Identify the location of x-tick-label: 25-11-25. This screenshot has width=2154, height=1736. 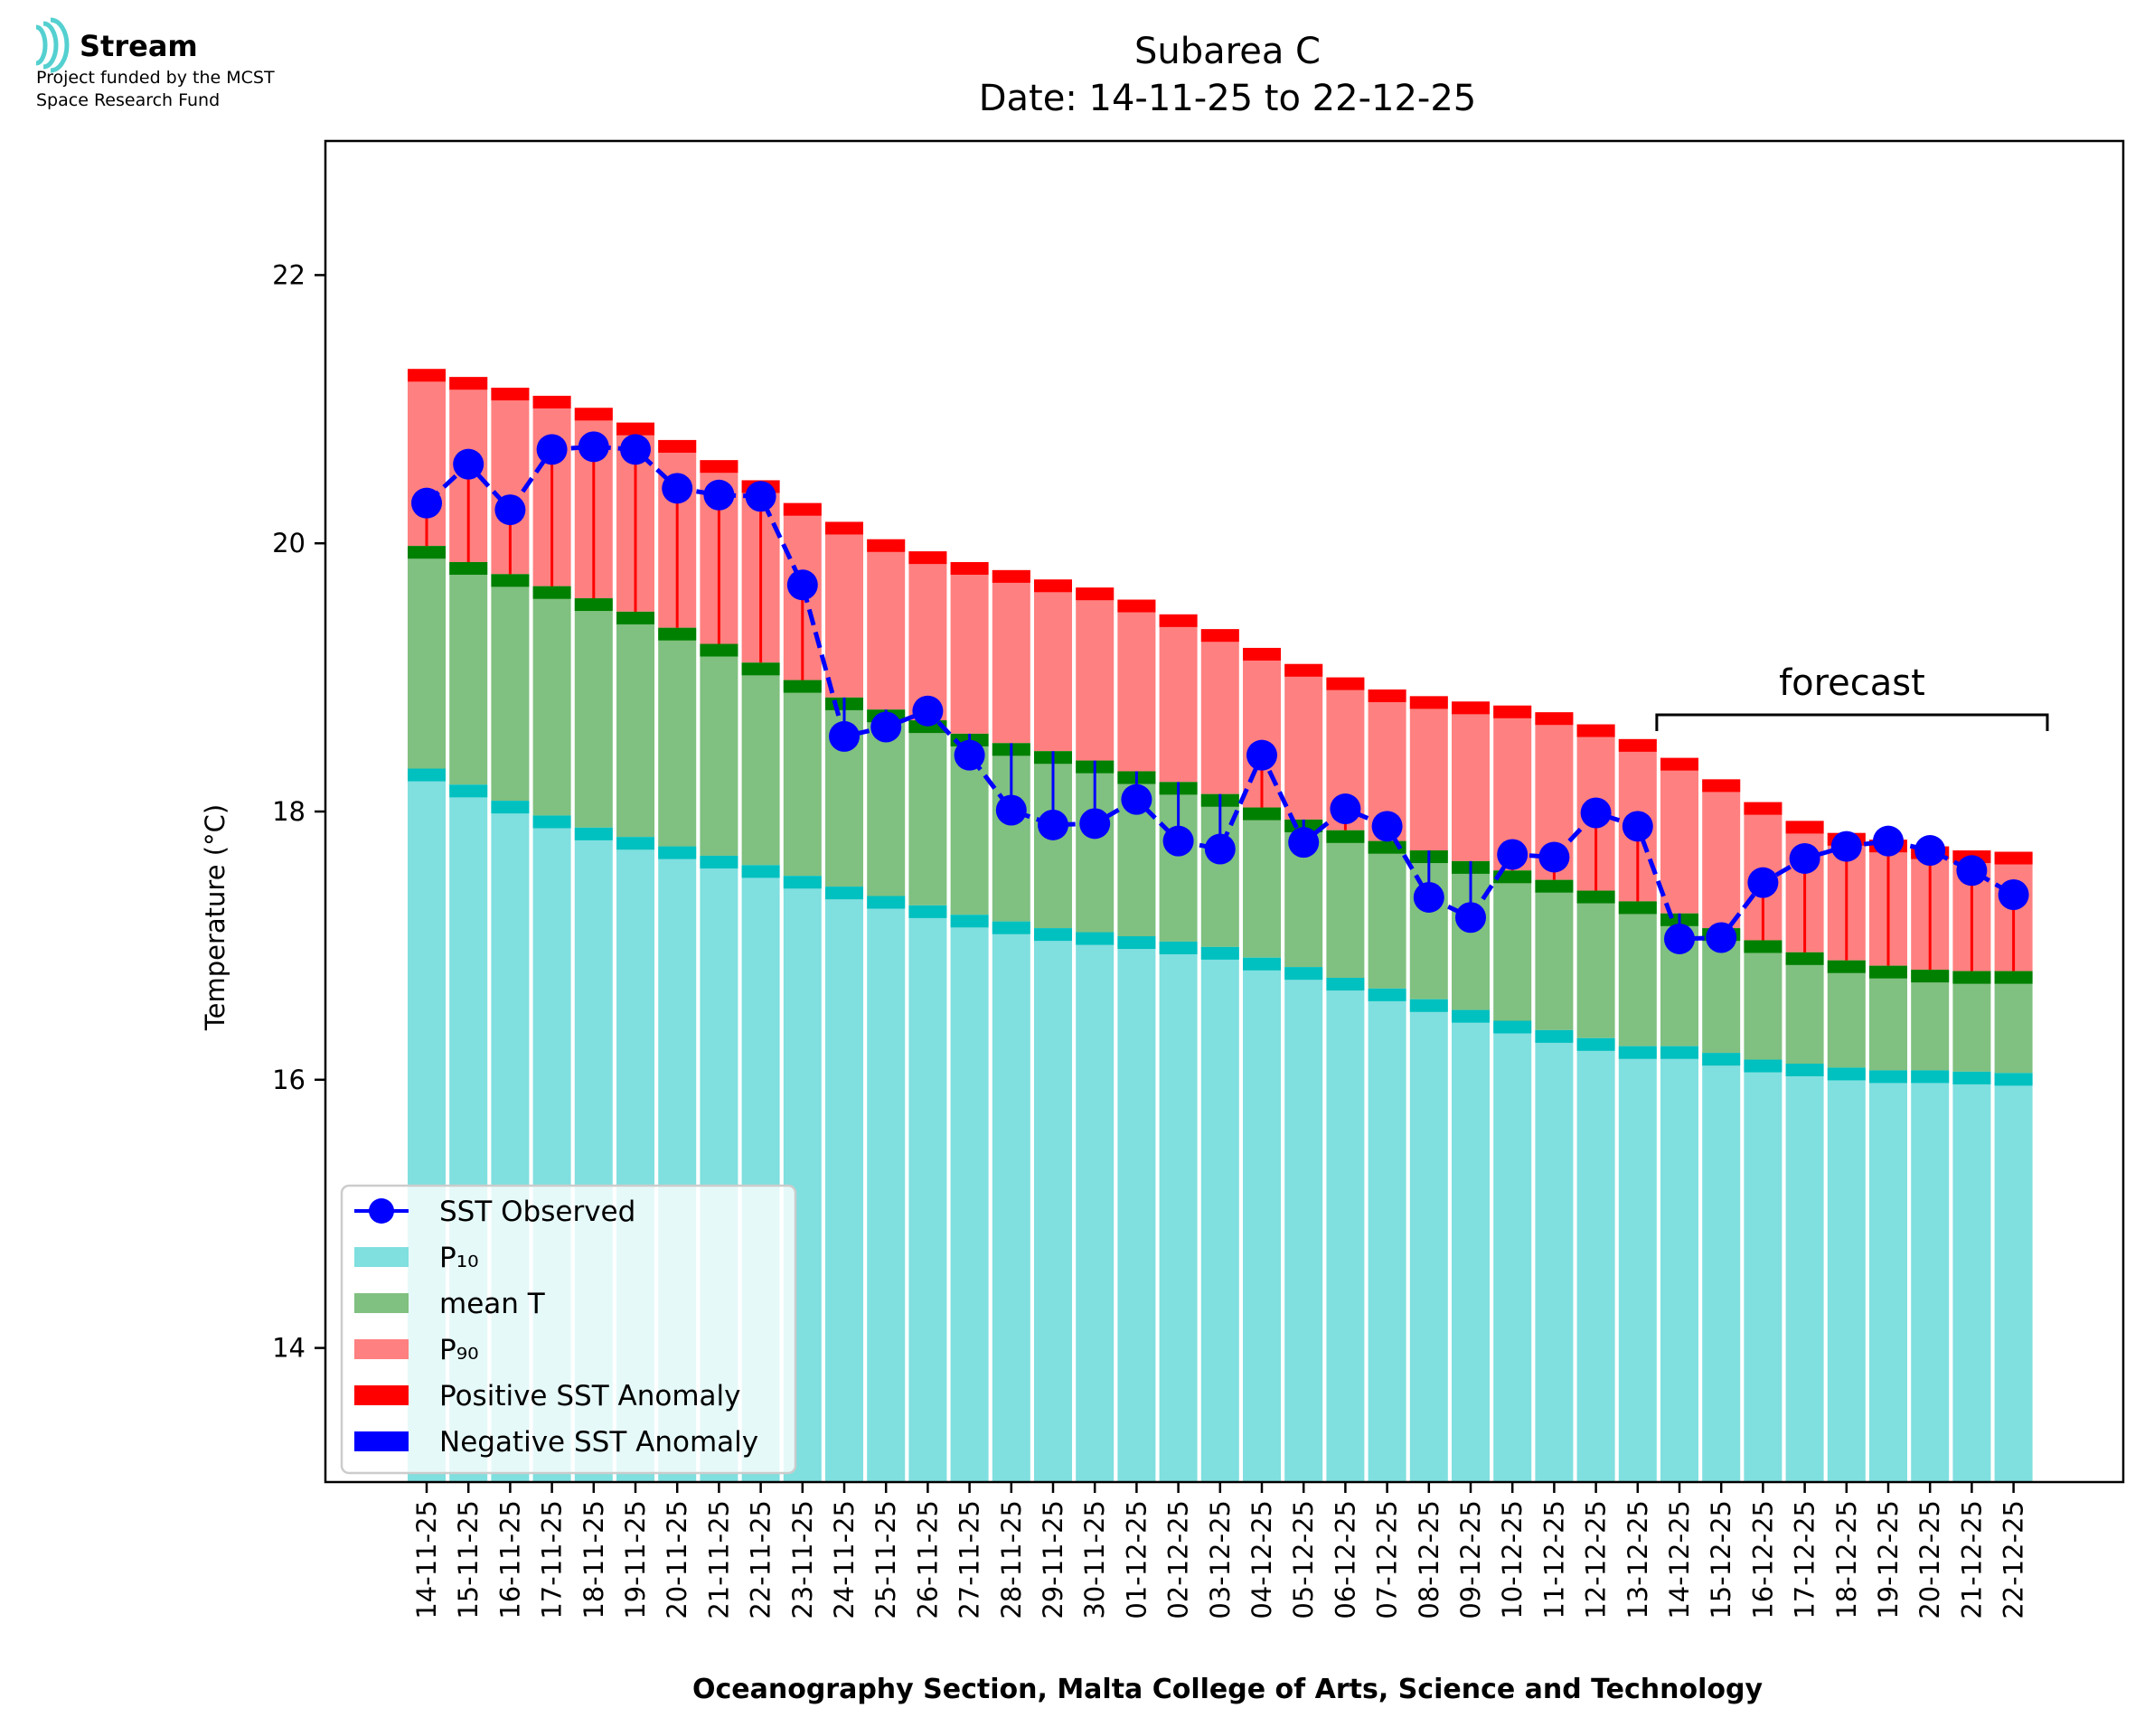
(885, 1560).